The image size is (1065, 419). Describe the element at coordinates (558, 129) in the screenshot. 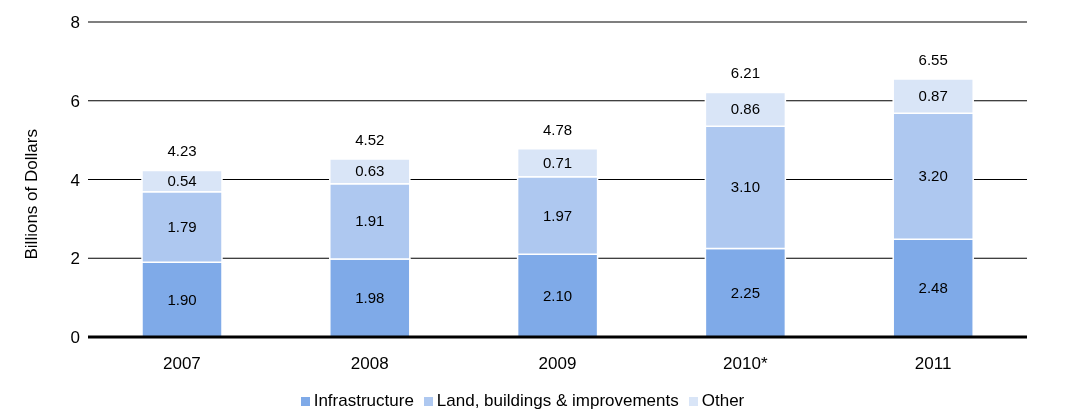

I see `total-label: 4.78` at that location.